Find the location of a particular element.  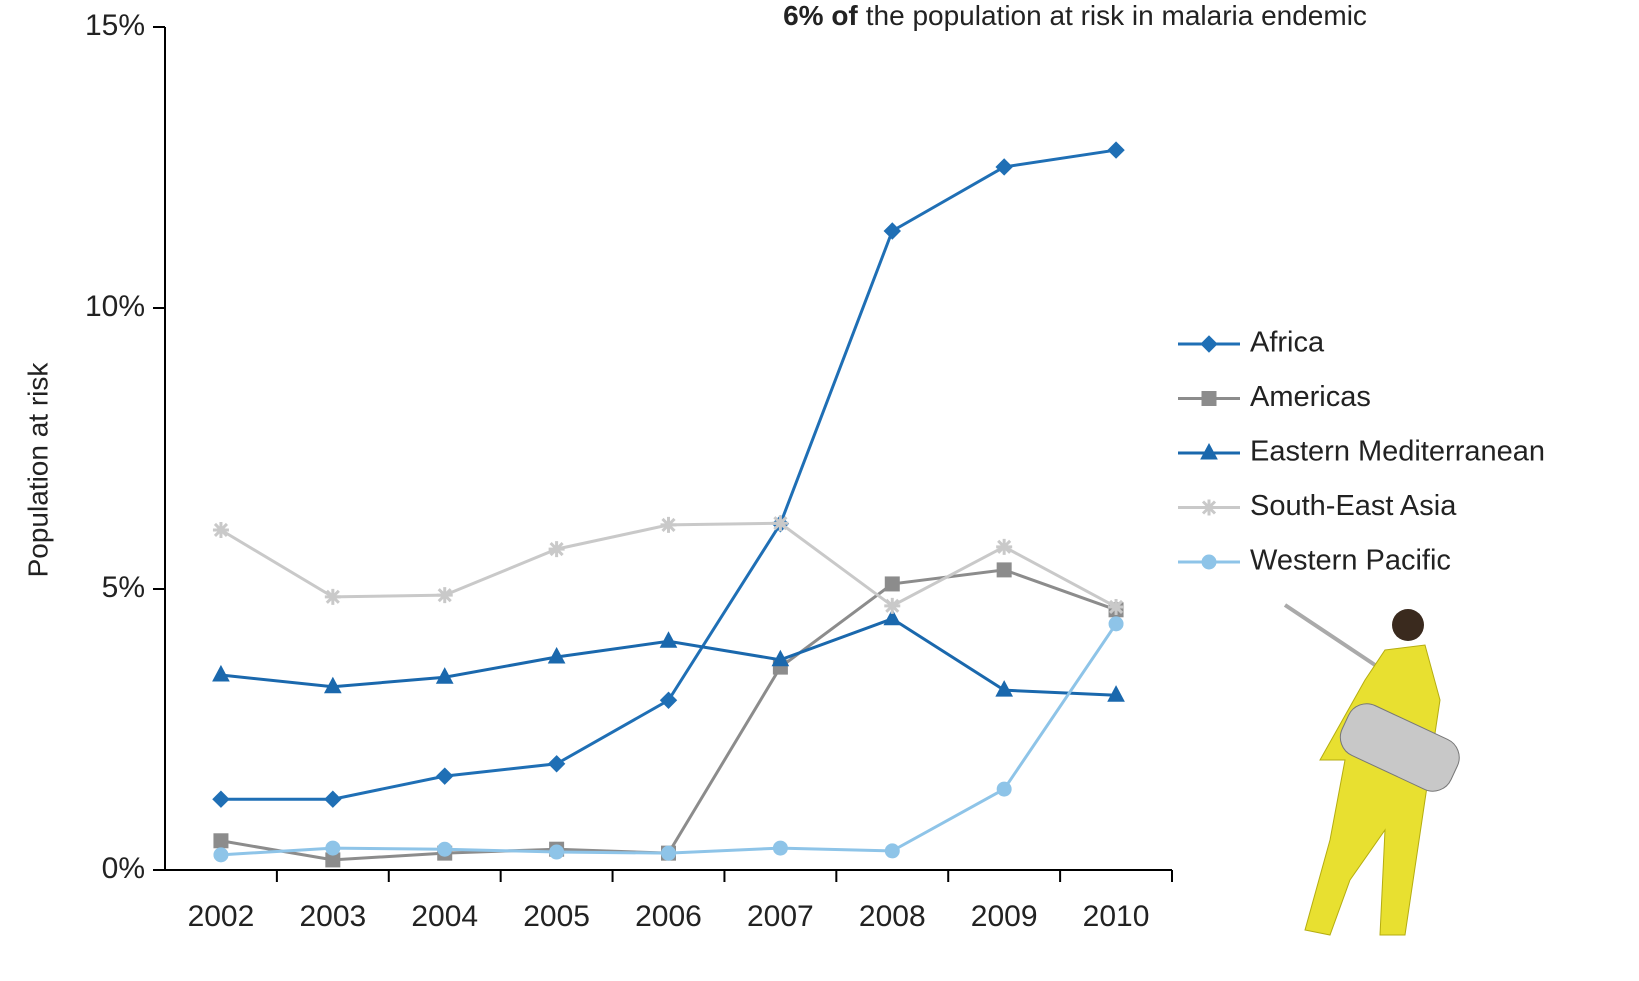

legend-item: South-East Asia is located at coordinates (1317, 506).